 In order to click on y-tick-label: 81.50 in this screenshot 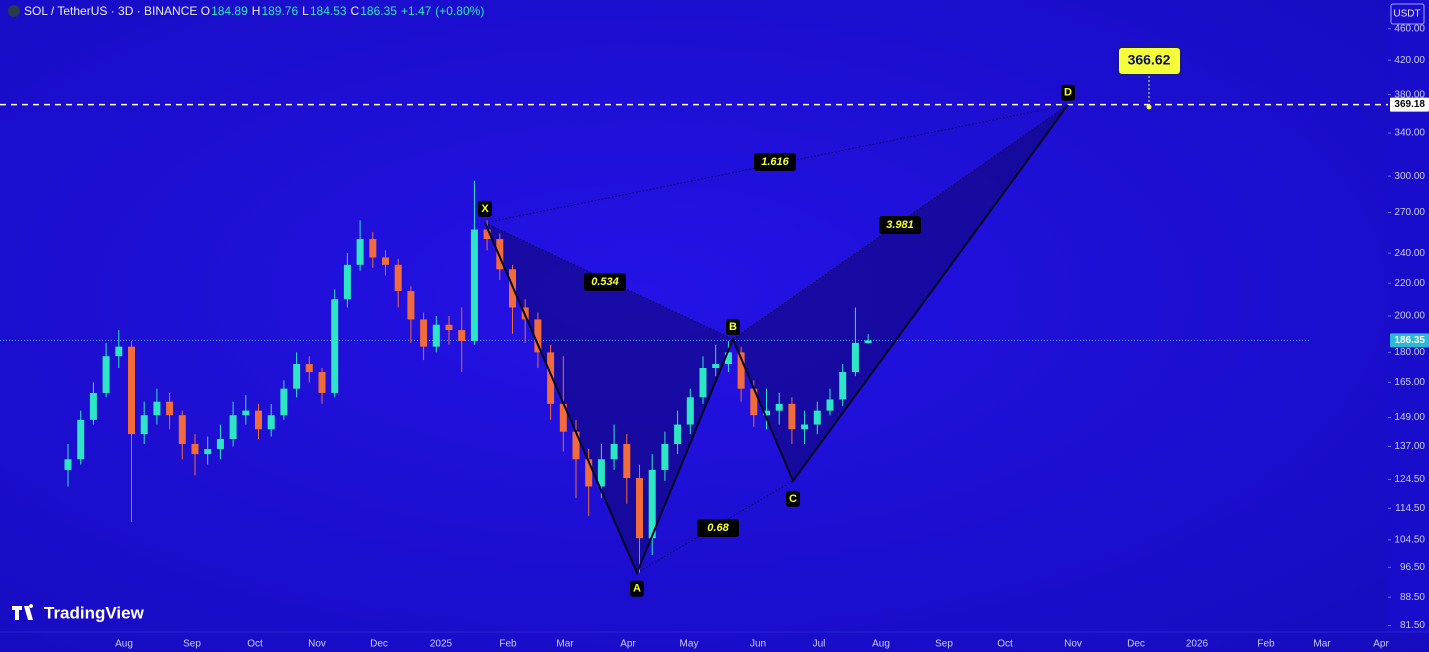, I will do `click(1412, 625)`.